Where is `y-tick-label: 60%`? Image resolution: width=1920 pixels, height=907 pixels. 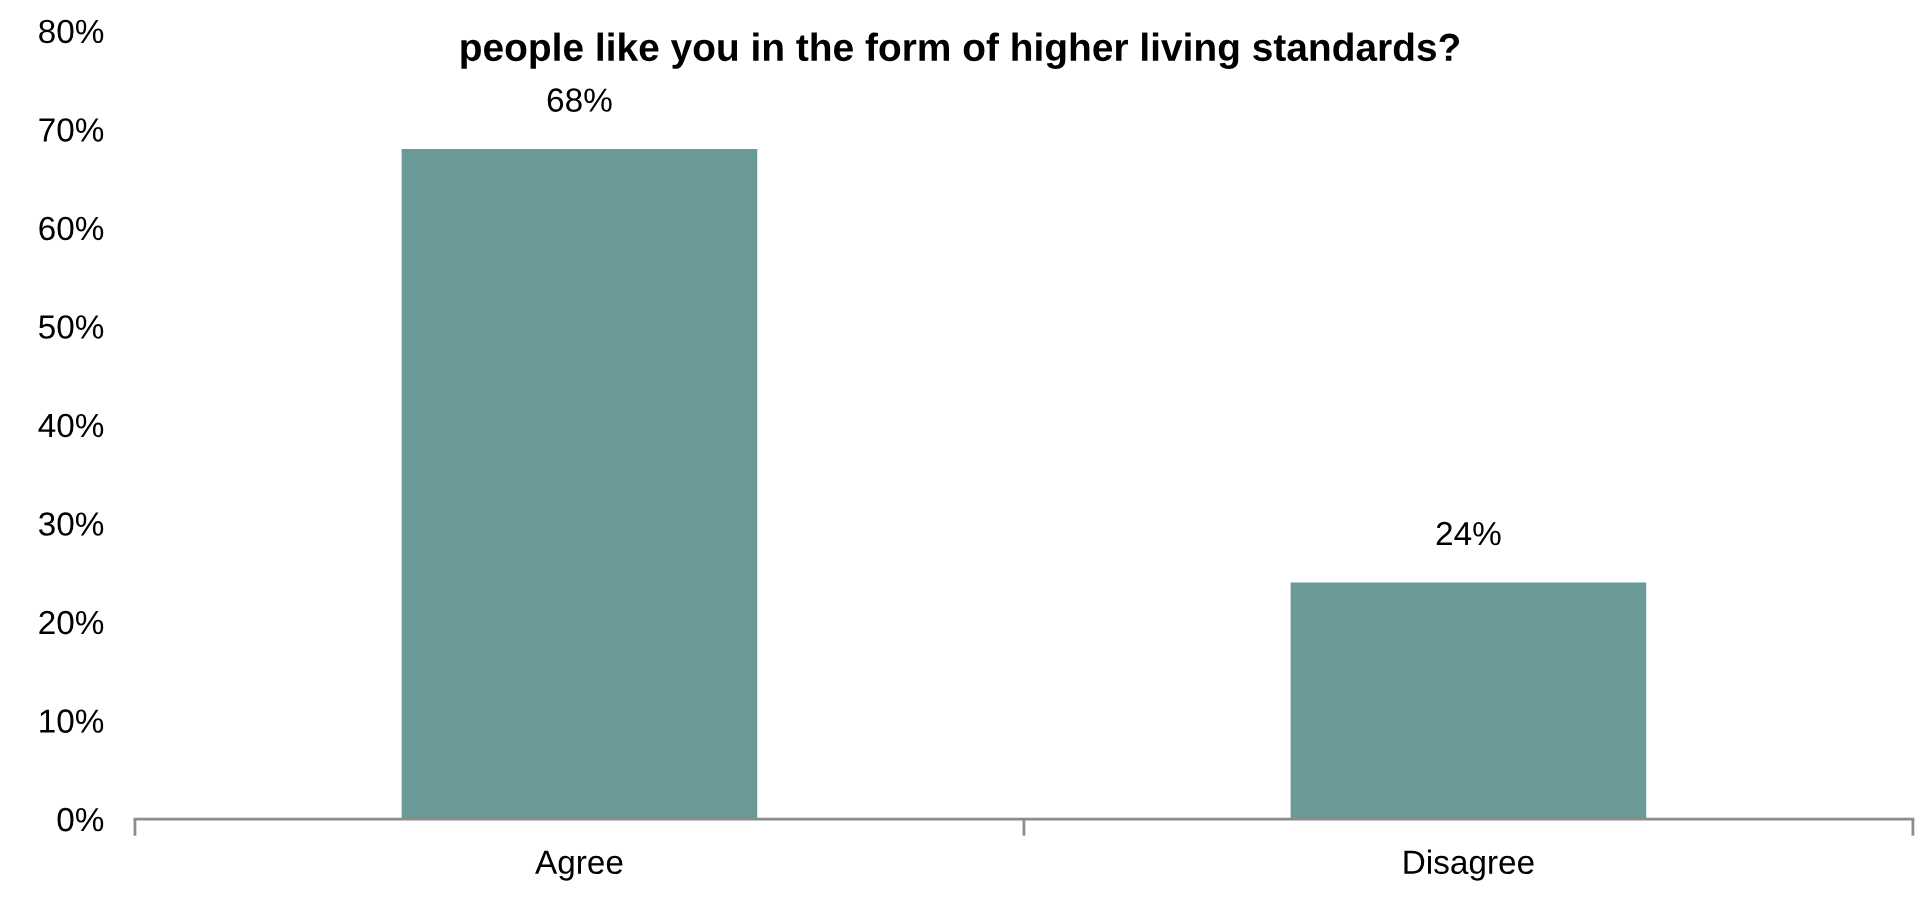
y-tick-label: 60% is located at coordinates (71, 228).